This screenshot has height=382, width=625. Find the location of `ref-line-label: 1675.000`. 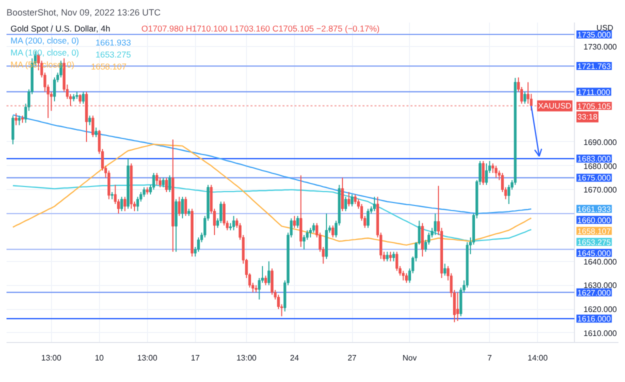

ref-line-label: 1675.000 is located at coordinates (594, 178).